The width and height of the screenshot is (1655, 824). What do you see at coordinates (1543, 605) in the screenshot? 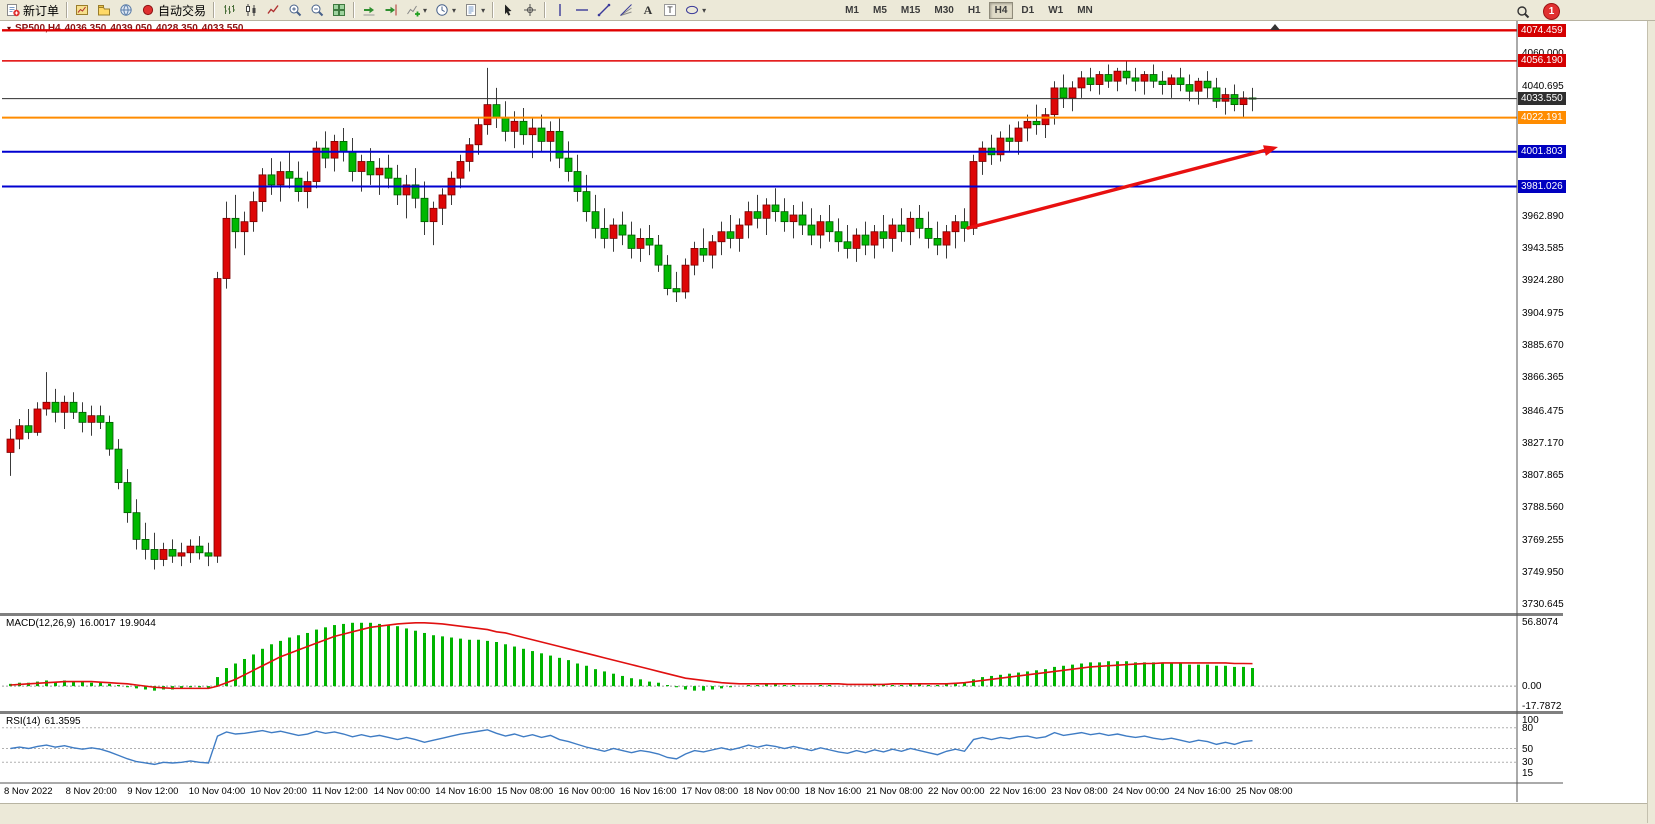
I see `price-axis-label: 3730.645` at bounding box center [1543, 605].